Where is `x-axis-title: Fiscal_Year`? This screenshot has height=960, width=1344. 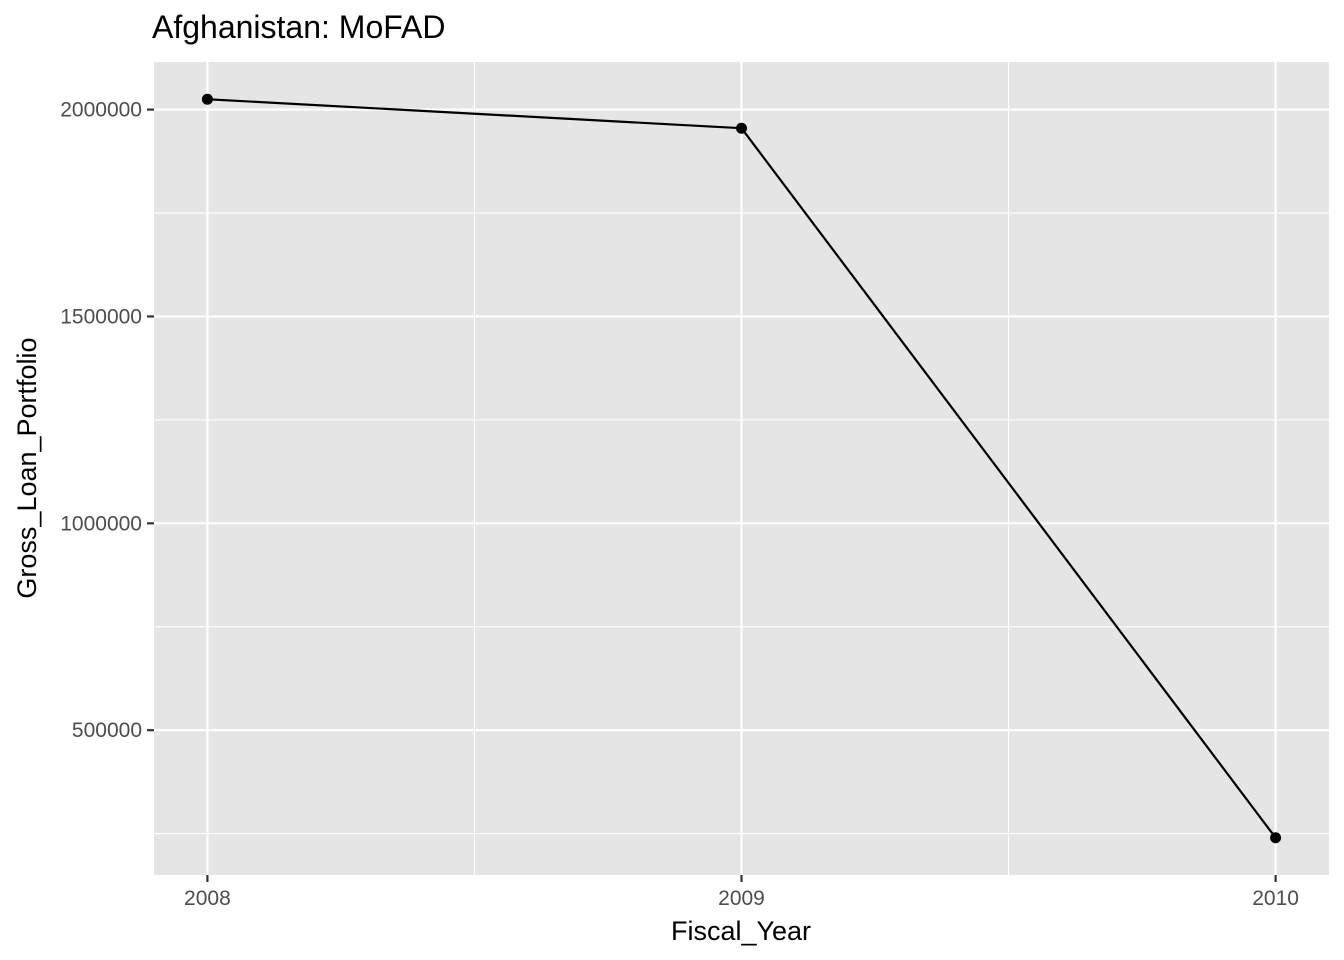
x-axis-title: Fiscal_Year is located at coordinates (741, 931).